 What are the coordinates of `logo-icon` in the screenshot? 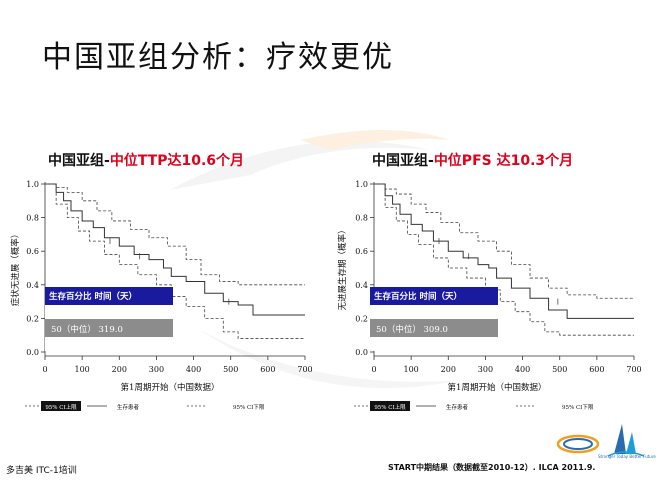 It's located at (600, 440).